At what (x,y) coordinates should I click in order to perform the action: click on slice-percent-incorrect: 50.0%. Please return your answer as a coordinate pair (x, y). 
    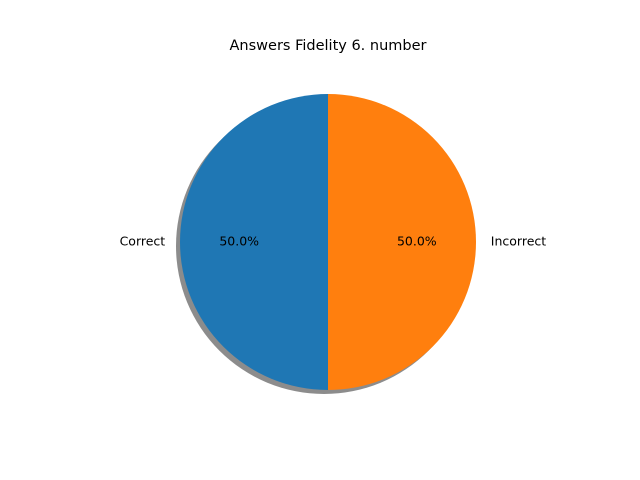
    Looking at the image, I should click on (417, 241).